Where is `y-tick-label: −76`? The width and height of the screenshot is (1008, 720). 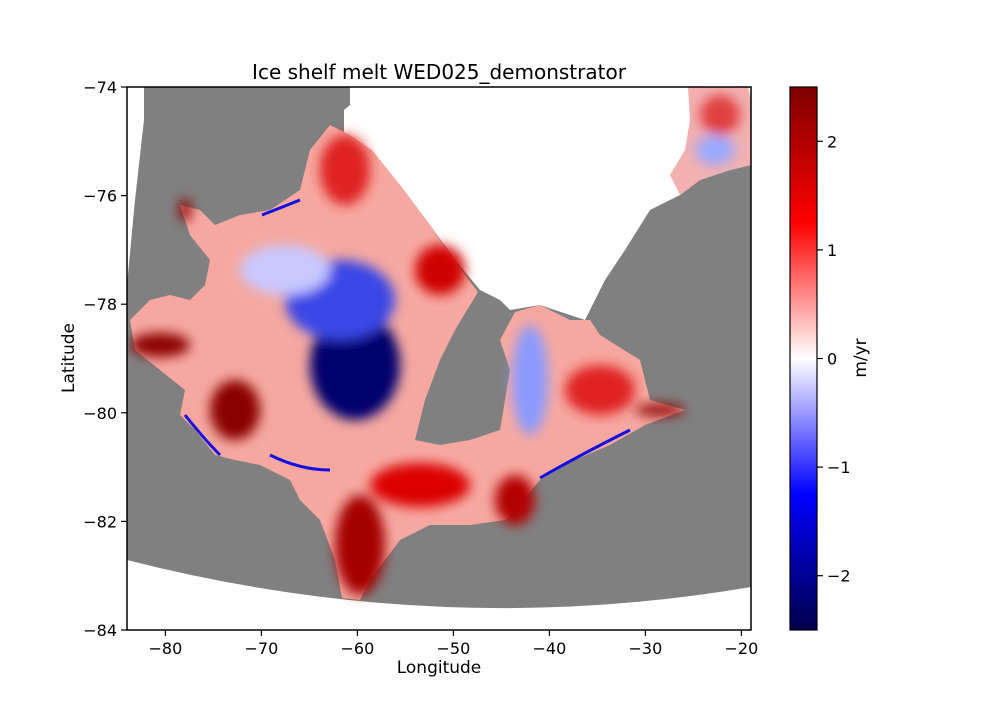
y-tick-label: −76 is located at coordinates (100, 196).